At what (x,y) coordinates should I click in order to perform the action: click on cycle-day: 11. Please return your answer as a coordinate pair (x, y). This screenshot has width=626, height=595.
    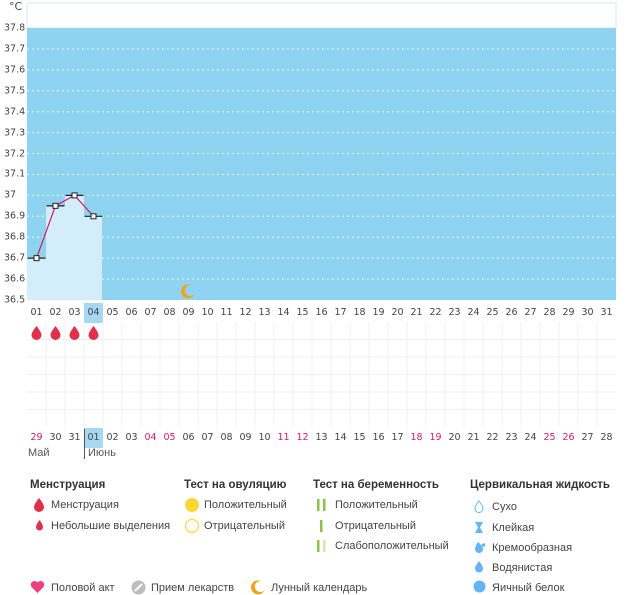
    Looking at the image, I should click on (226, 312).